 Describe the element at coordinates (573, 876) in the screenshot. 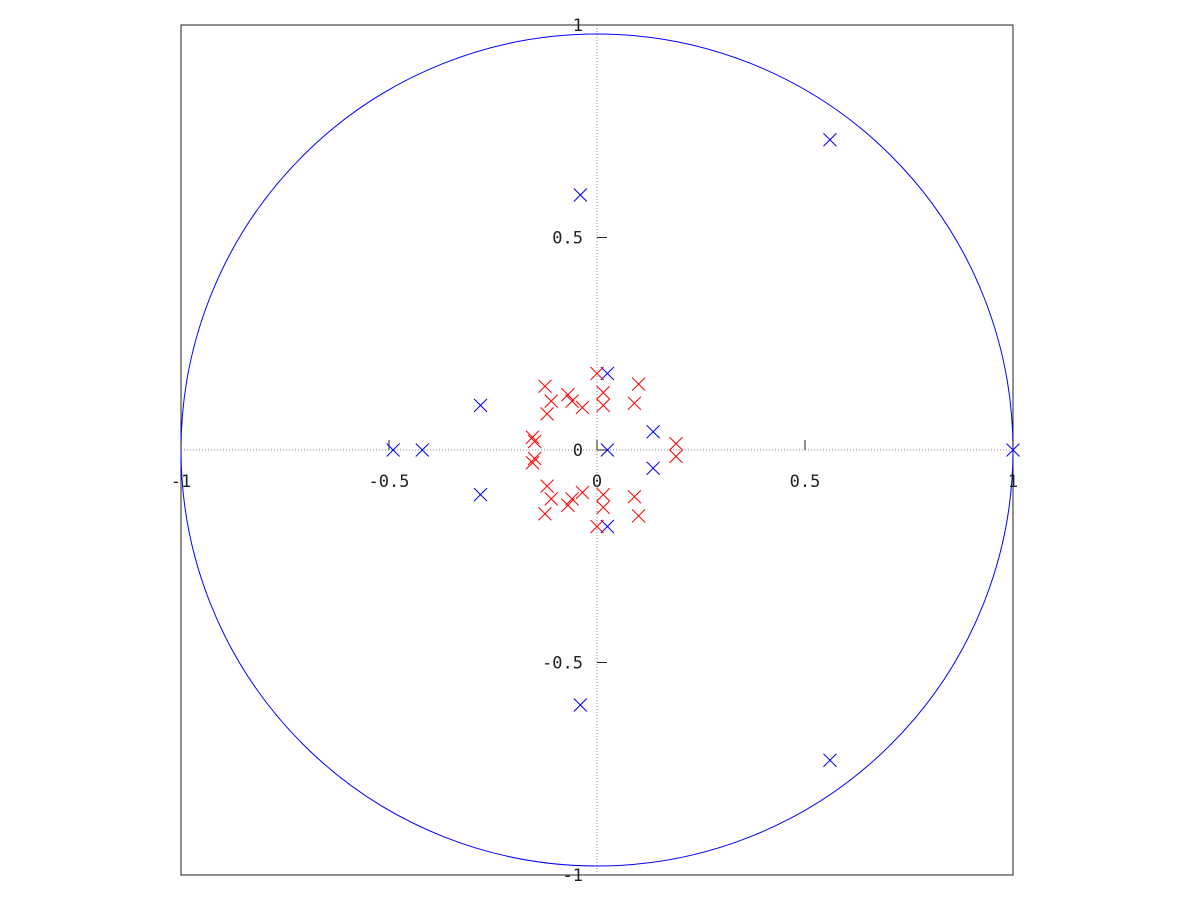

I see `y-tick-label: -1` at that location.